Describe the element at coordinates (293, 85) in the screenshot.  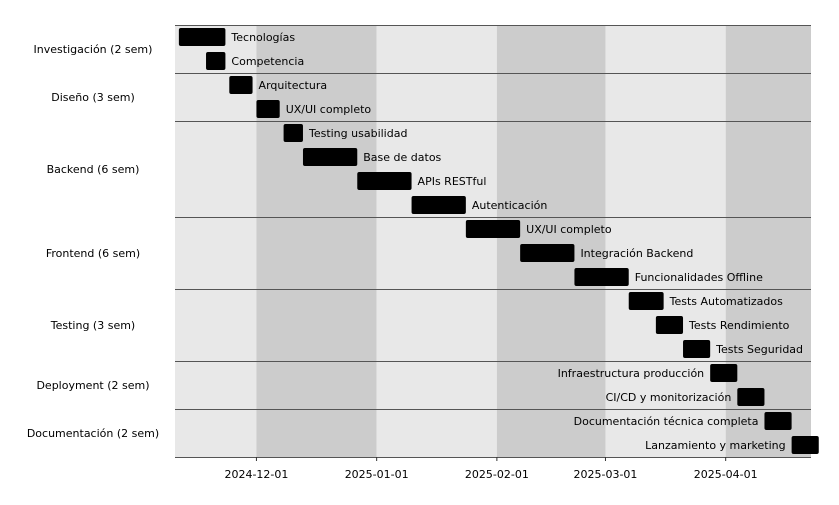
I see `task-label: Arquitectura` at that location.